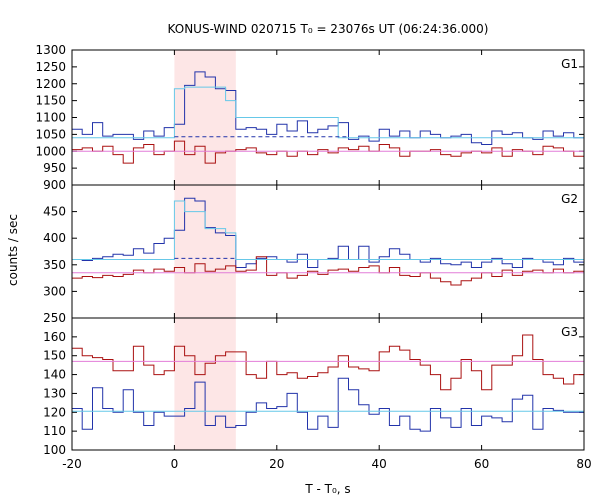 Image resolution: width=600 pixels, height=500 pixels. What do you see at coordinates (50, 84) in the screenshot?
I see `y-tick-label: 1200` at bounding box center [50, 84].